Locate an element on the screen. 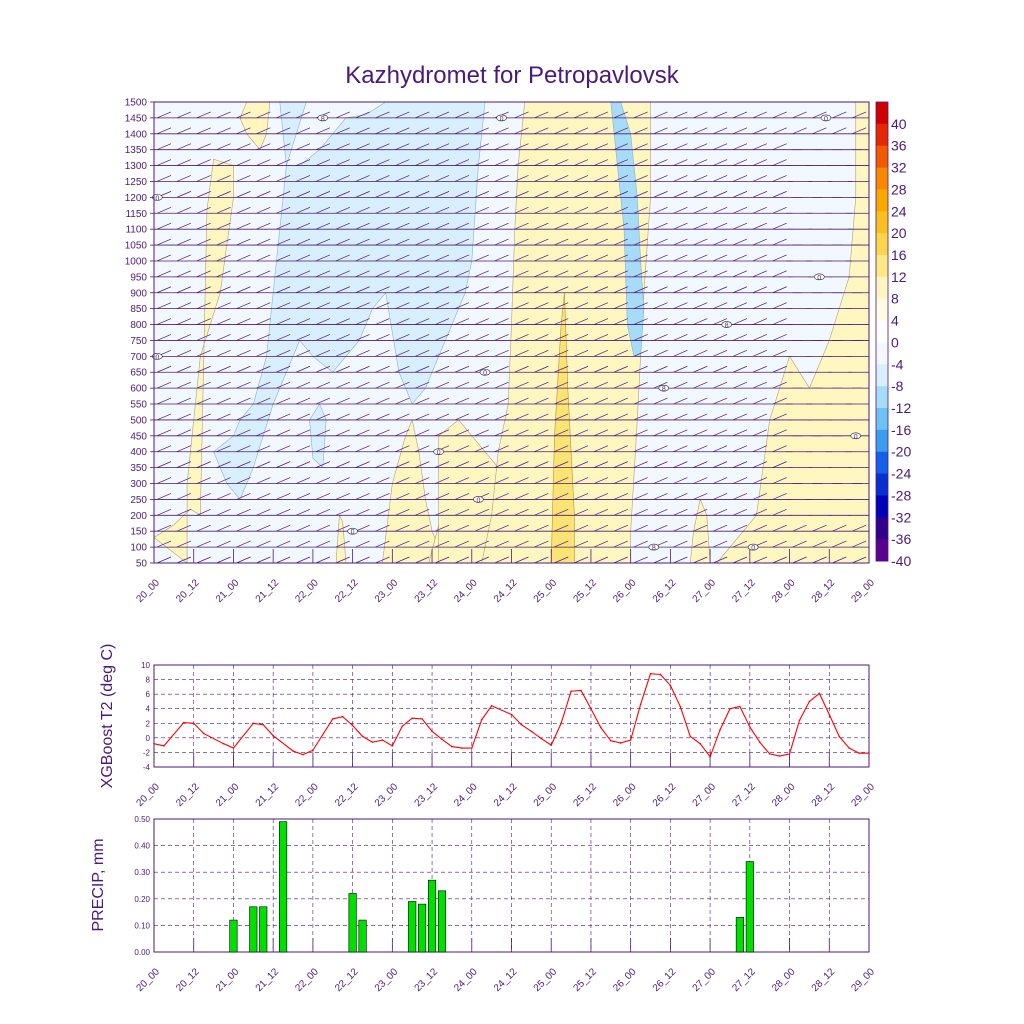  cross-section-time-tick-label: 20_12 is located at coordinates (188, 591).